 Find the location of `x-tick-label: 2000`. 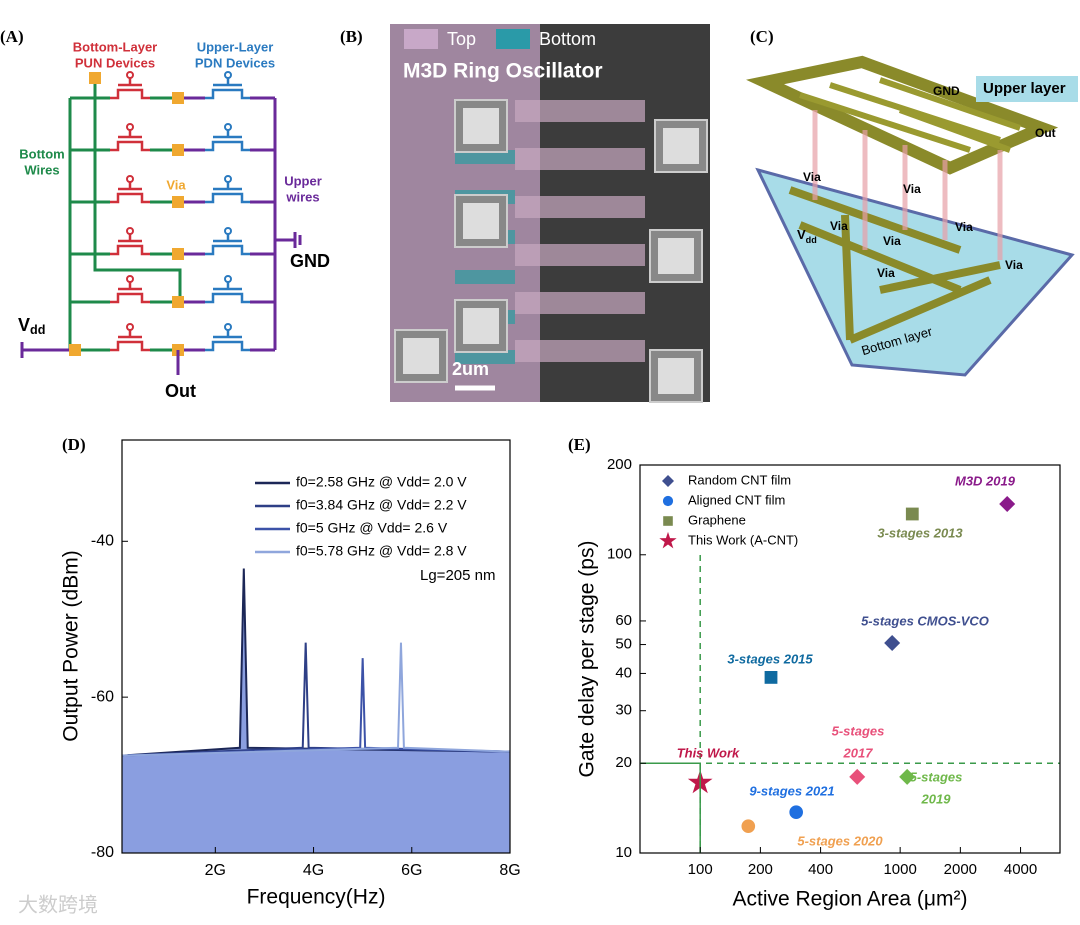

x-tick-label: 2000 is located at coordinates (960, 869).